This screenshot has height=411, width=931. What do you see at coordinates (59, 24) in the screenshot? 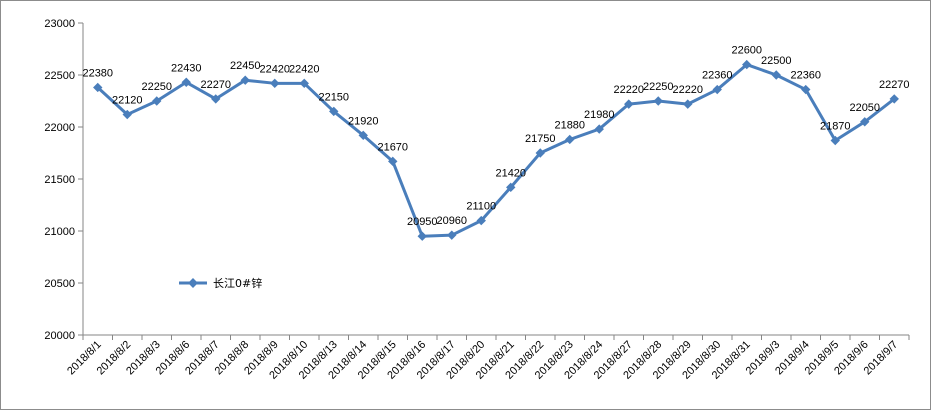
I see `y-tick-label: 23000` at bounding box center [59, 24].